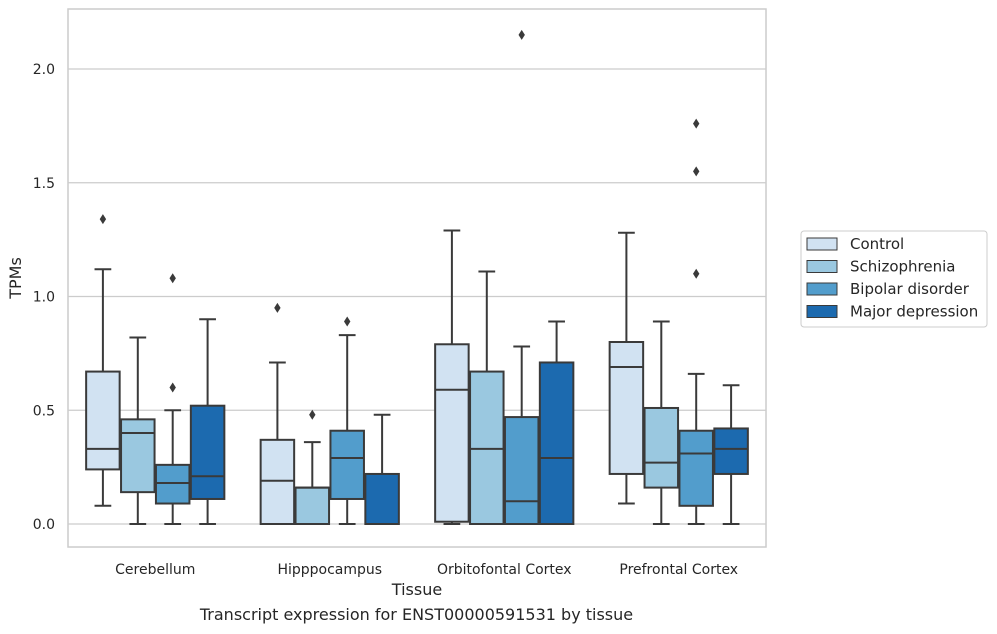 The height and width of the screenshot is (634, 997). I want to click on y-tick-label: 0.0, so click(44, 525).